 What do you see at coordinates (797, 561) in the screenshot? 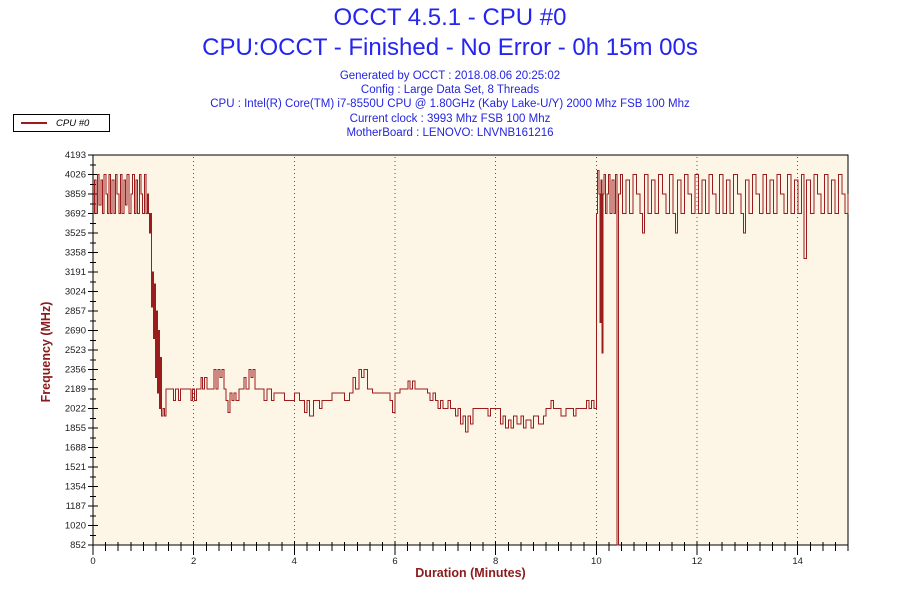
I see `svg-text: 14` at bounding box center [797, 561].